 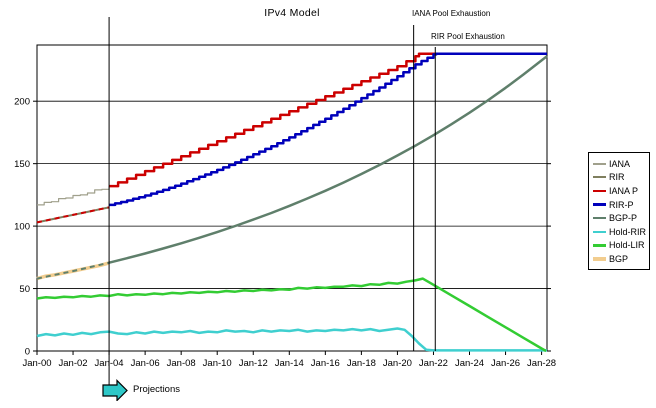 I want to click on x-tick-label: Jan-14, so click(x=289, y=363).